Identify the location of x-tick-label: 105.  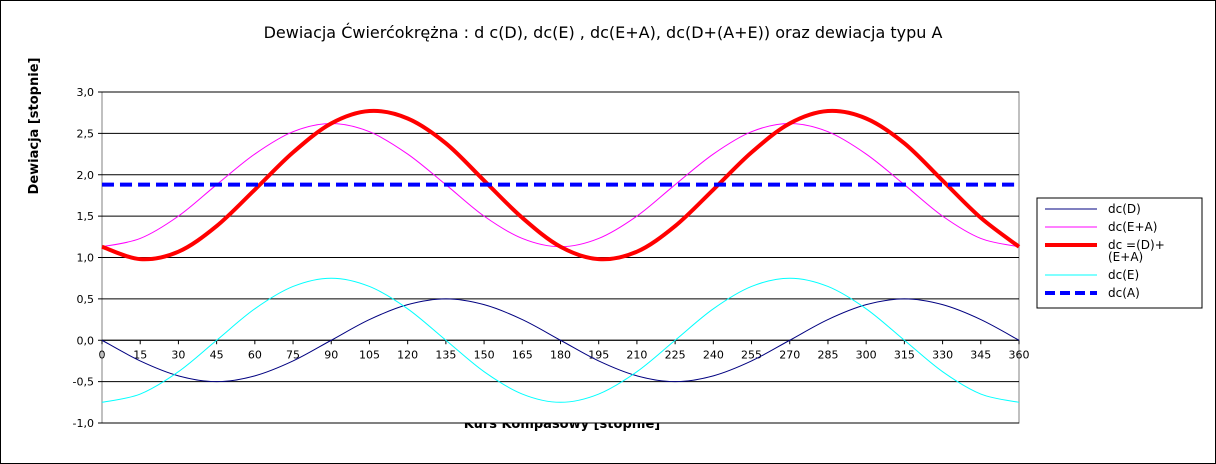
(369, 354).